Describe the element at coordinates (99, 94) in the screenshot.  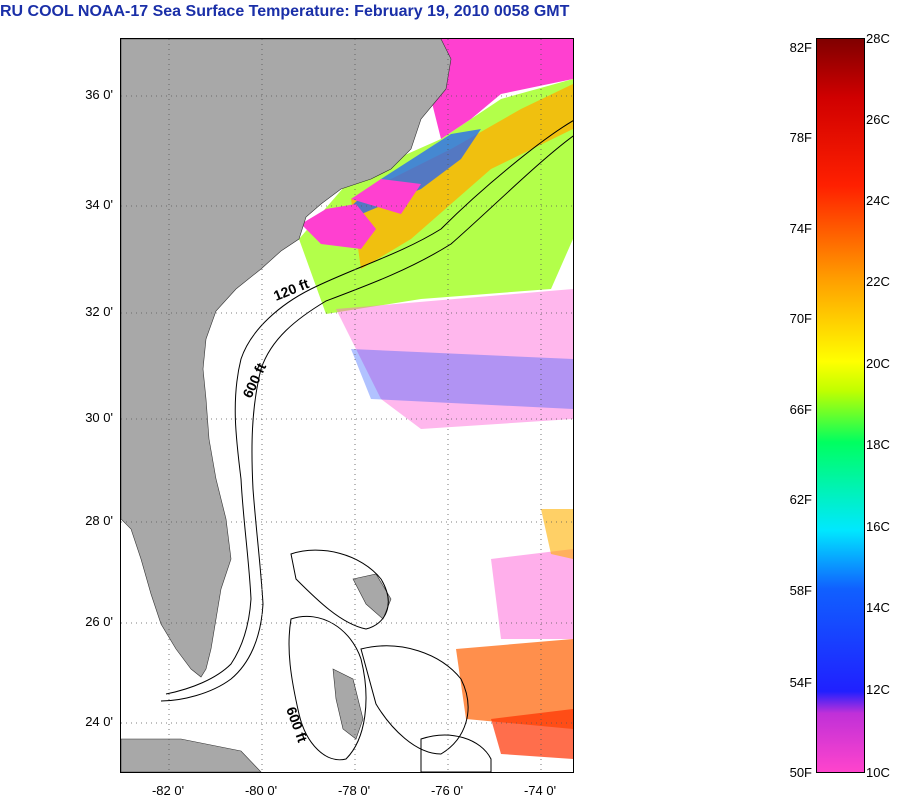
I see `lat-label: 36 0'` at that location.